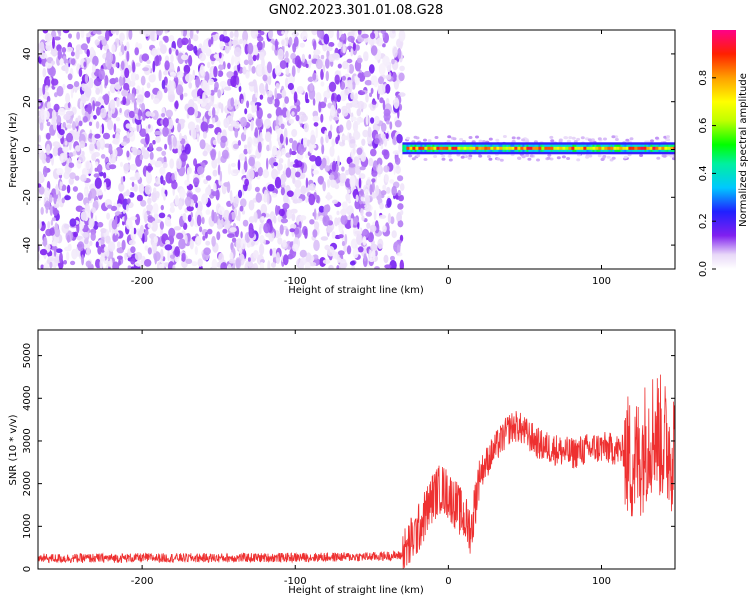 This screenshot has height=600, width=750. Describe the element at coordinates (601, 581) in the screenshot. I see `x-tick-label: 100` at that location.